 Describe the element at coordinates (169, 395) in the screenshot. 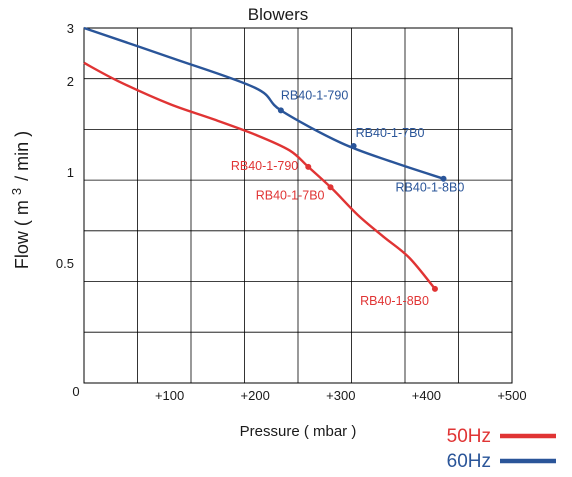

I see `x-tick-label: +100` at that location.